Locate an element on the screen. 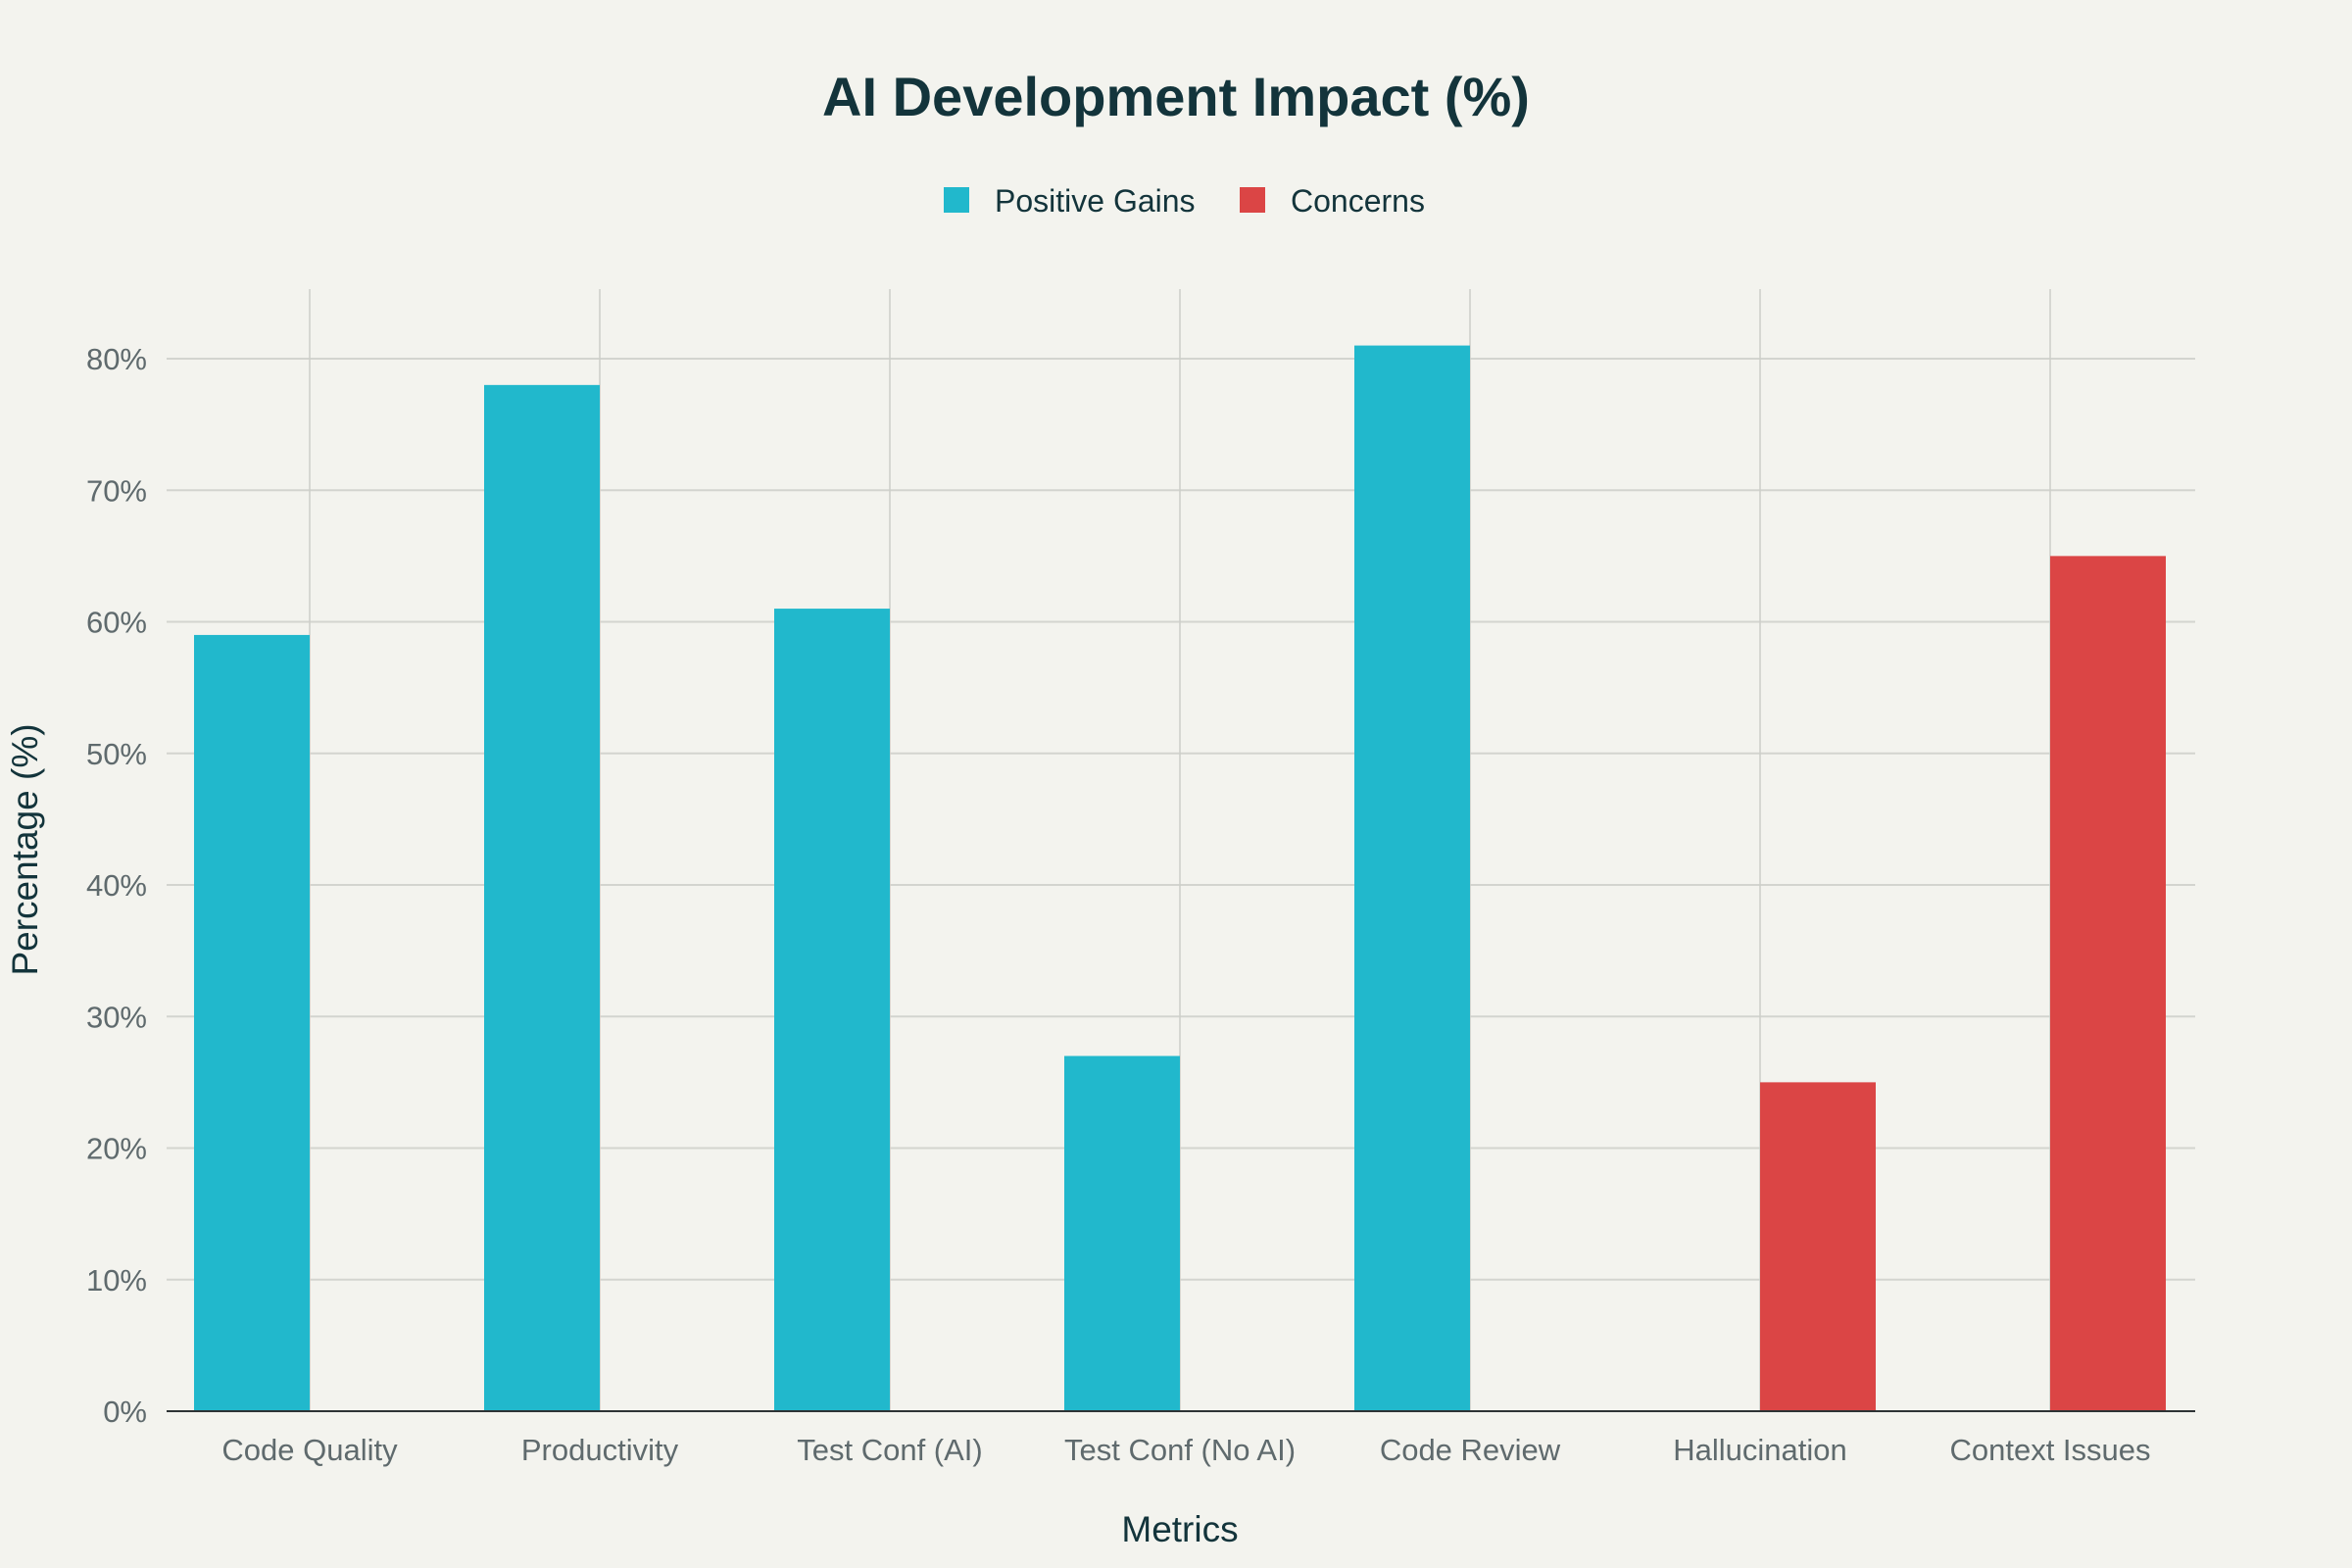 The width and height of the screenshot is (2352, 1568). x-axis-title: Metrics is located at coordinates (1179, 1529).